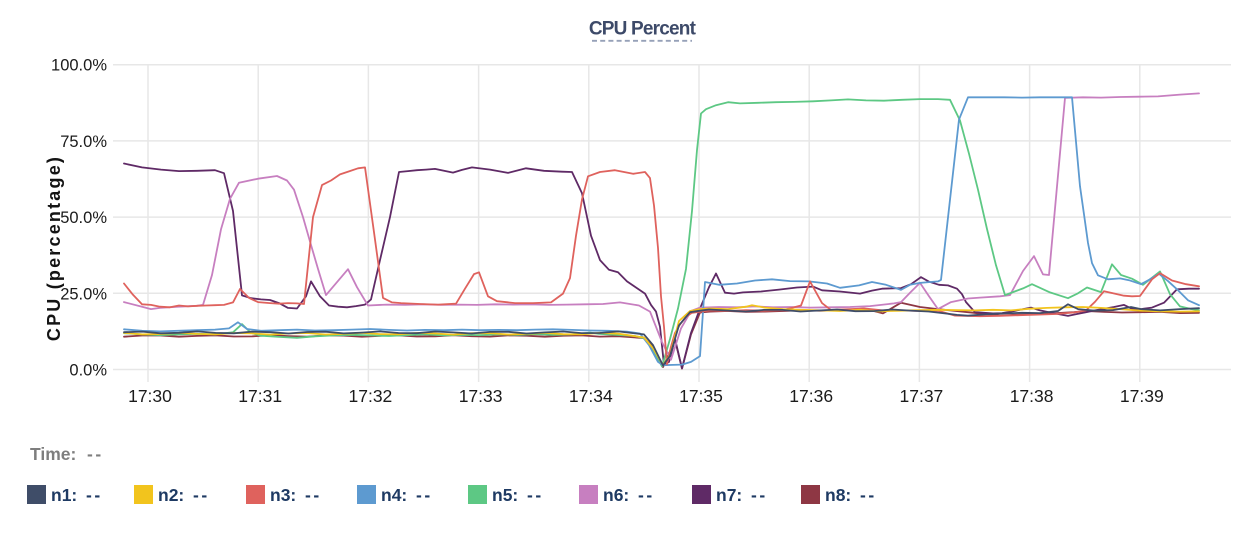 The height and width of the screenshot is (535, 1254). What do you see at coordinates (811, 396) in the screenshot?
I see `svg-text: 17:36` at bounding box center [811, 396].